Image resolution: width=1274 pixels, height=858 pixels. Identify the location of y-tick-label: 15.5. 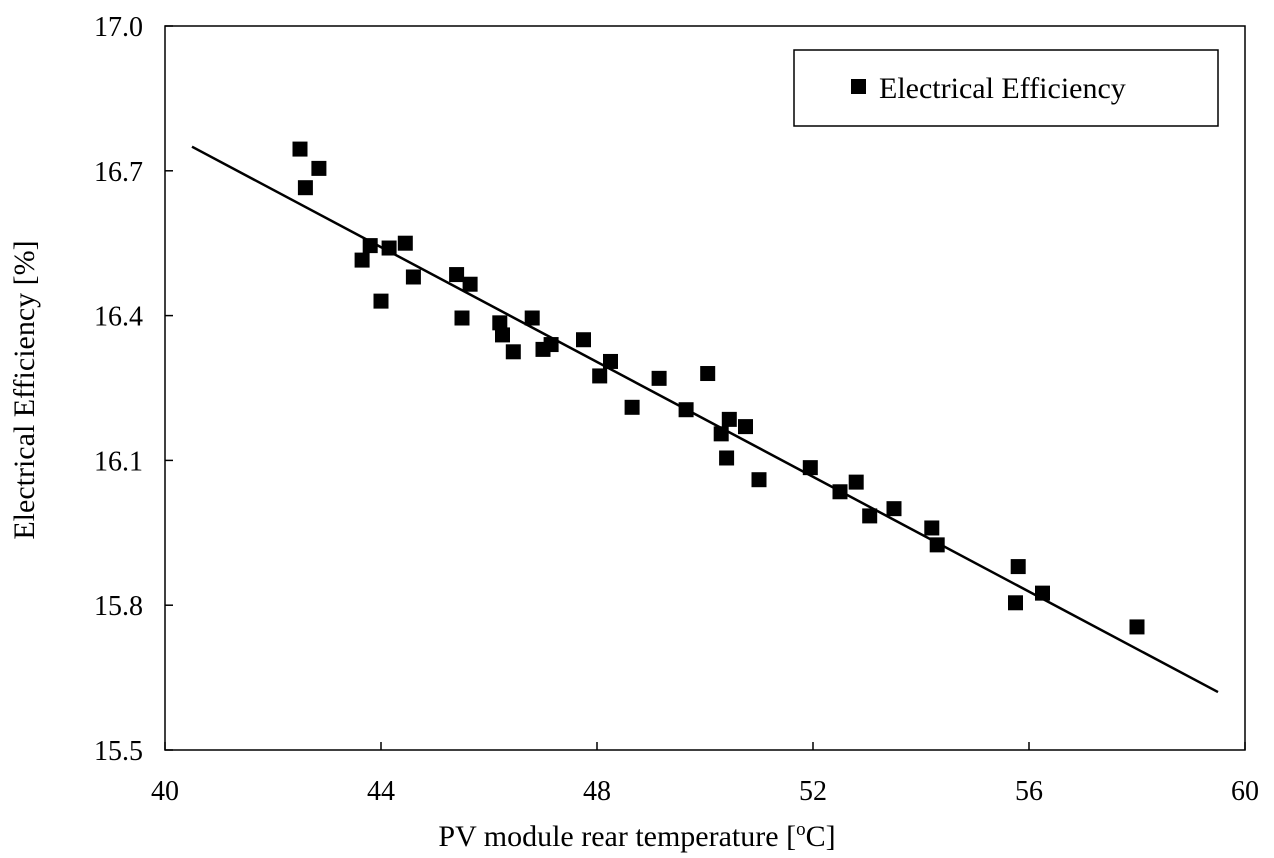
(118, 751).